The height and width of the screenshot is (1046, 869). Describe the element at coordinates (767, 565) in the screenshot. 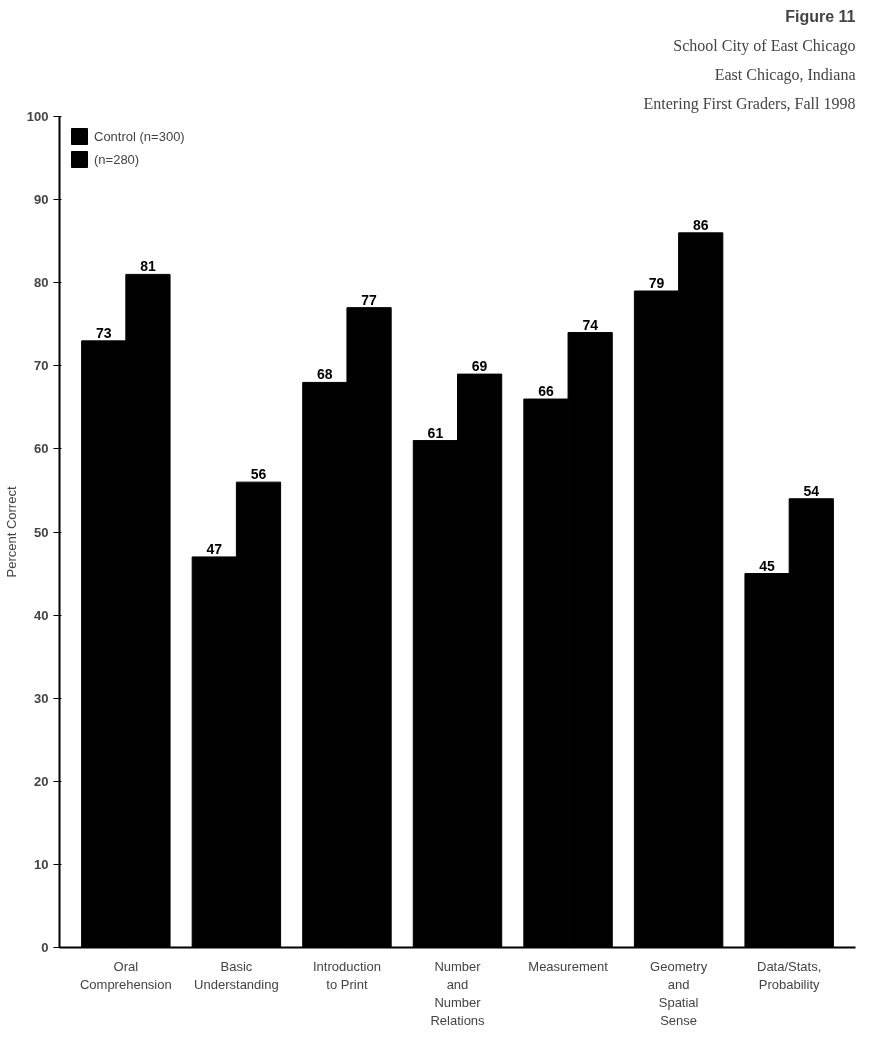

I see `data-label: 45` at that location.